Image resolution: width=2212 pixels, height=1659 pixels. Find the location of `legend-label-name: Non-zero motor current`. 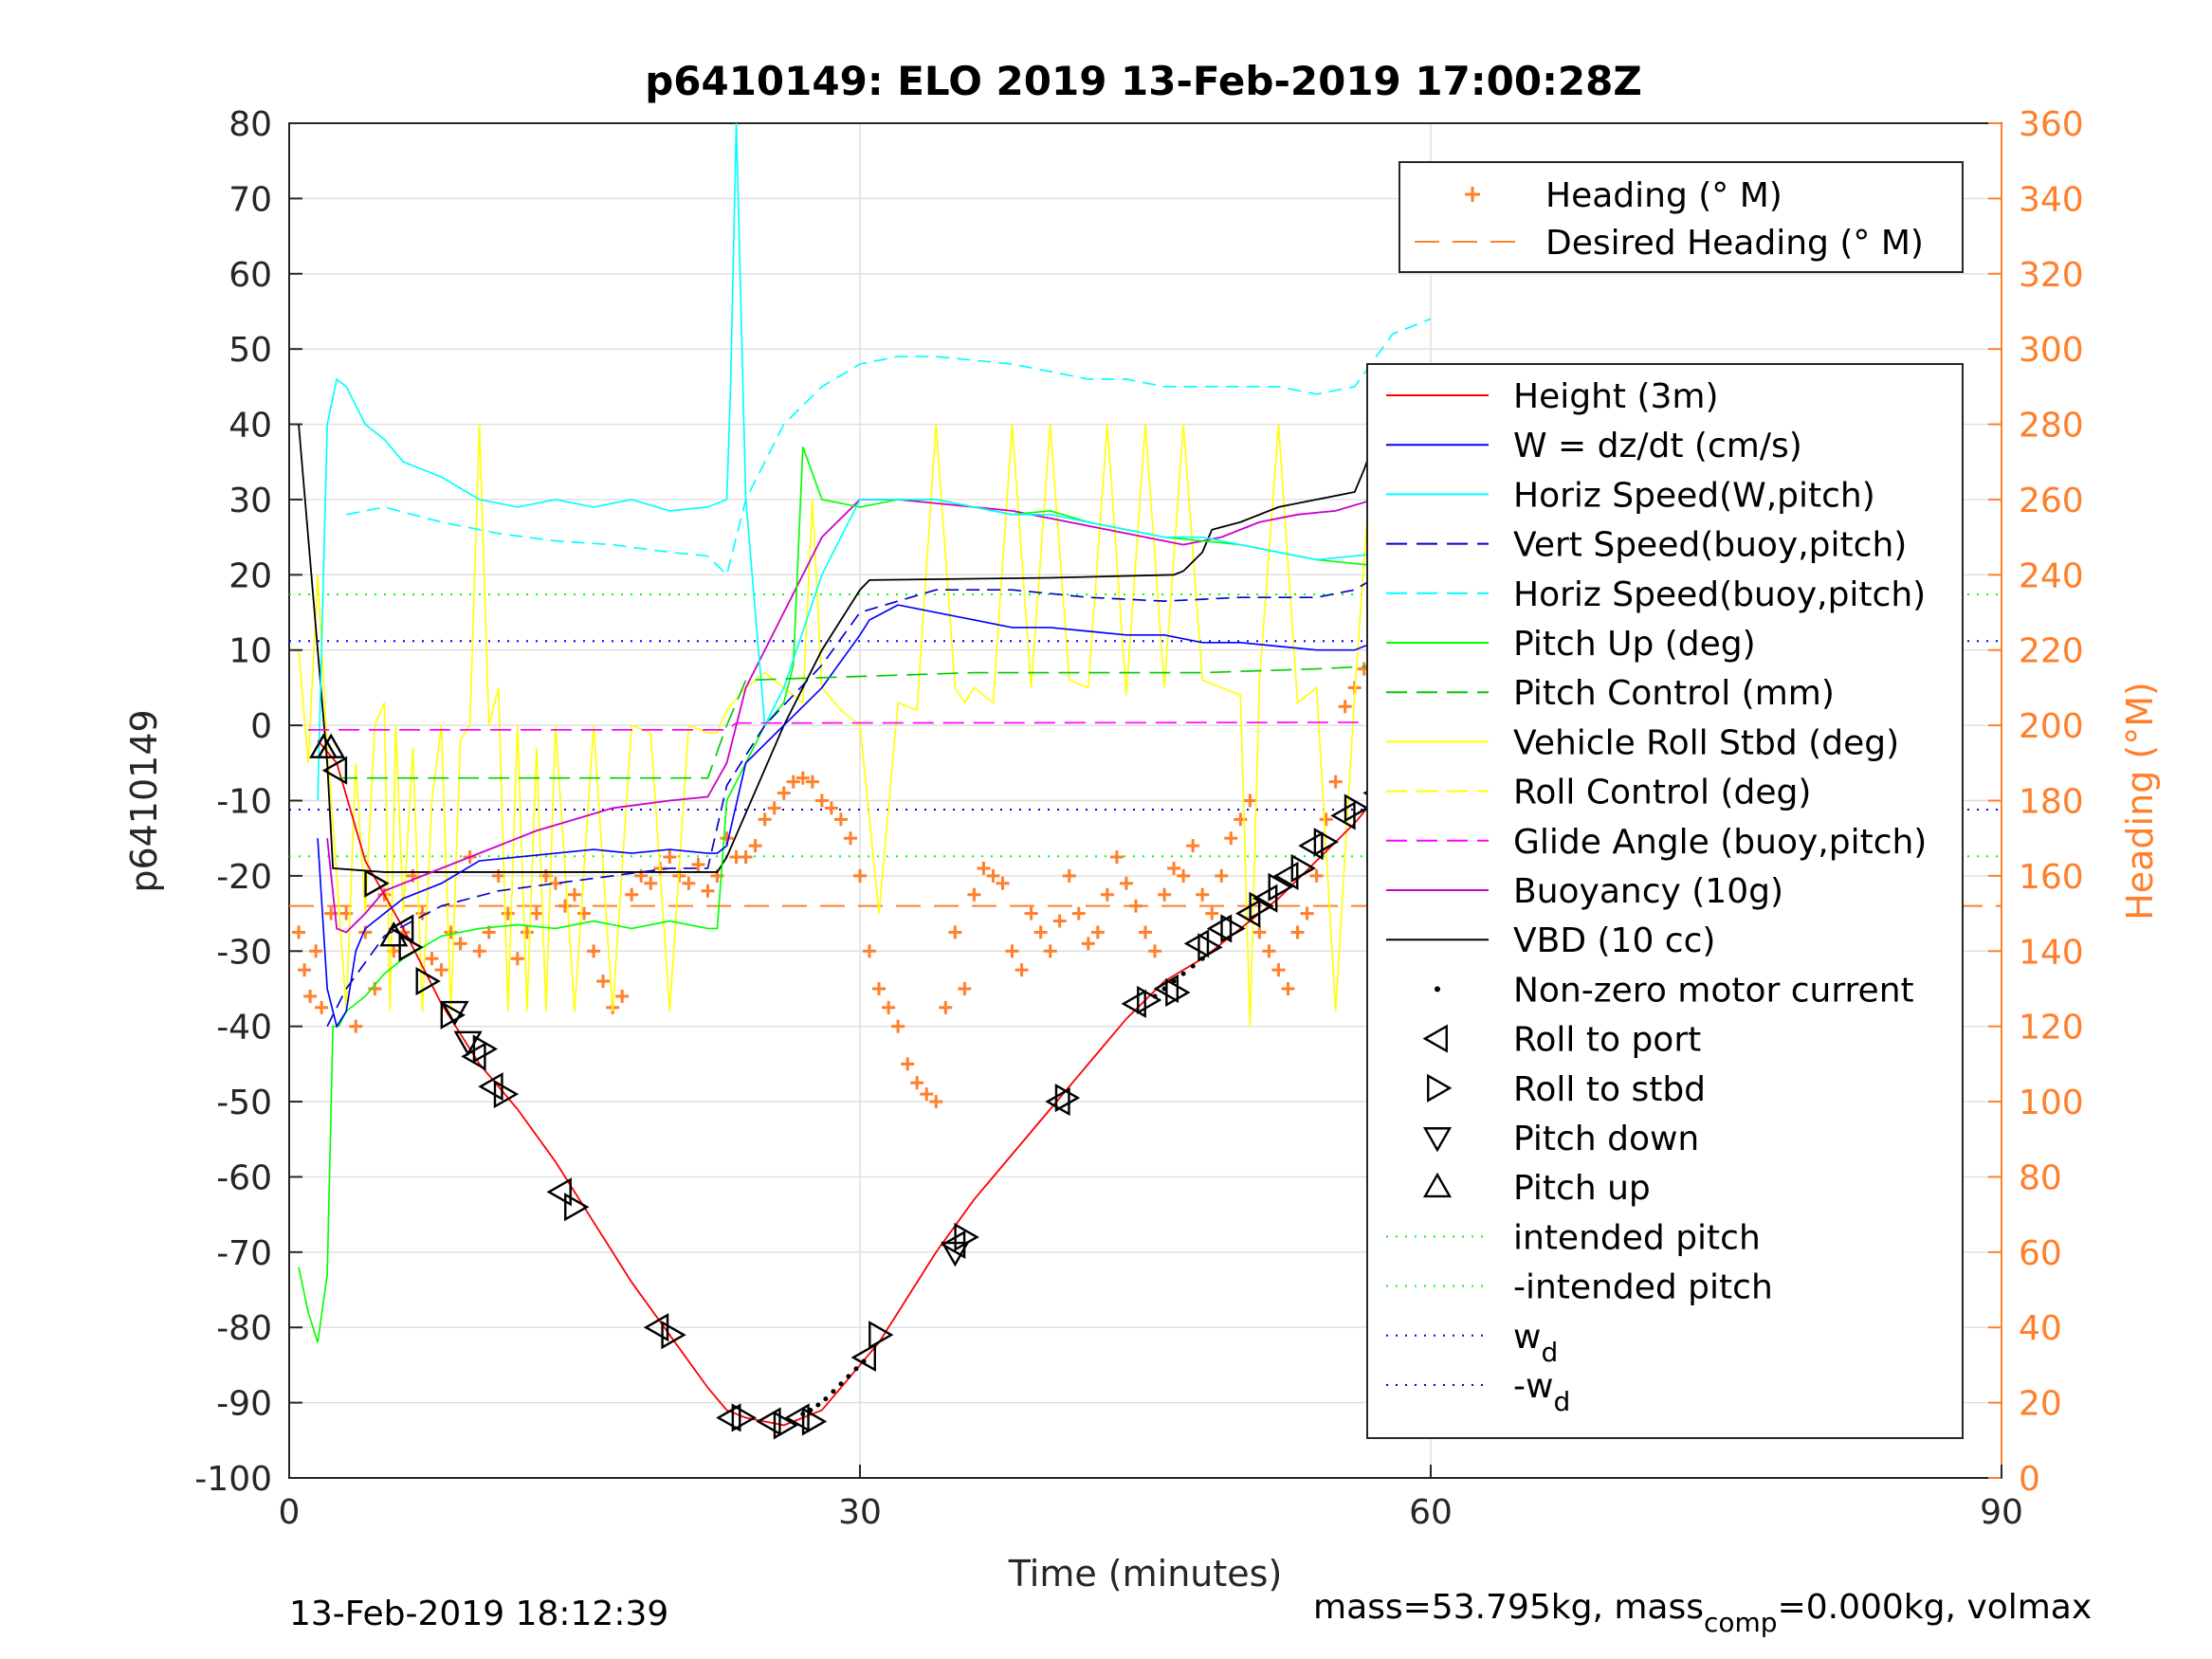

legend-label-name: Non-zero motor current is located at coordinates (1713, 990).